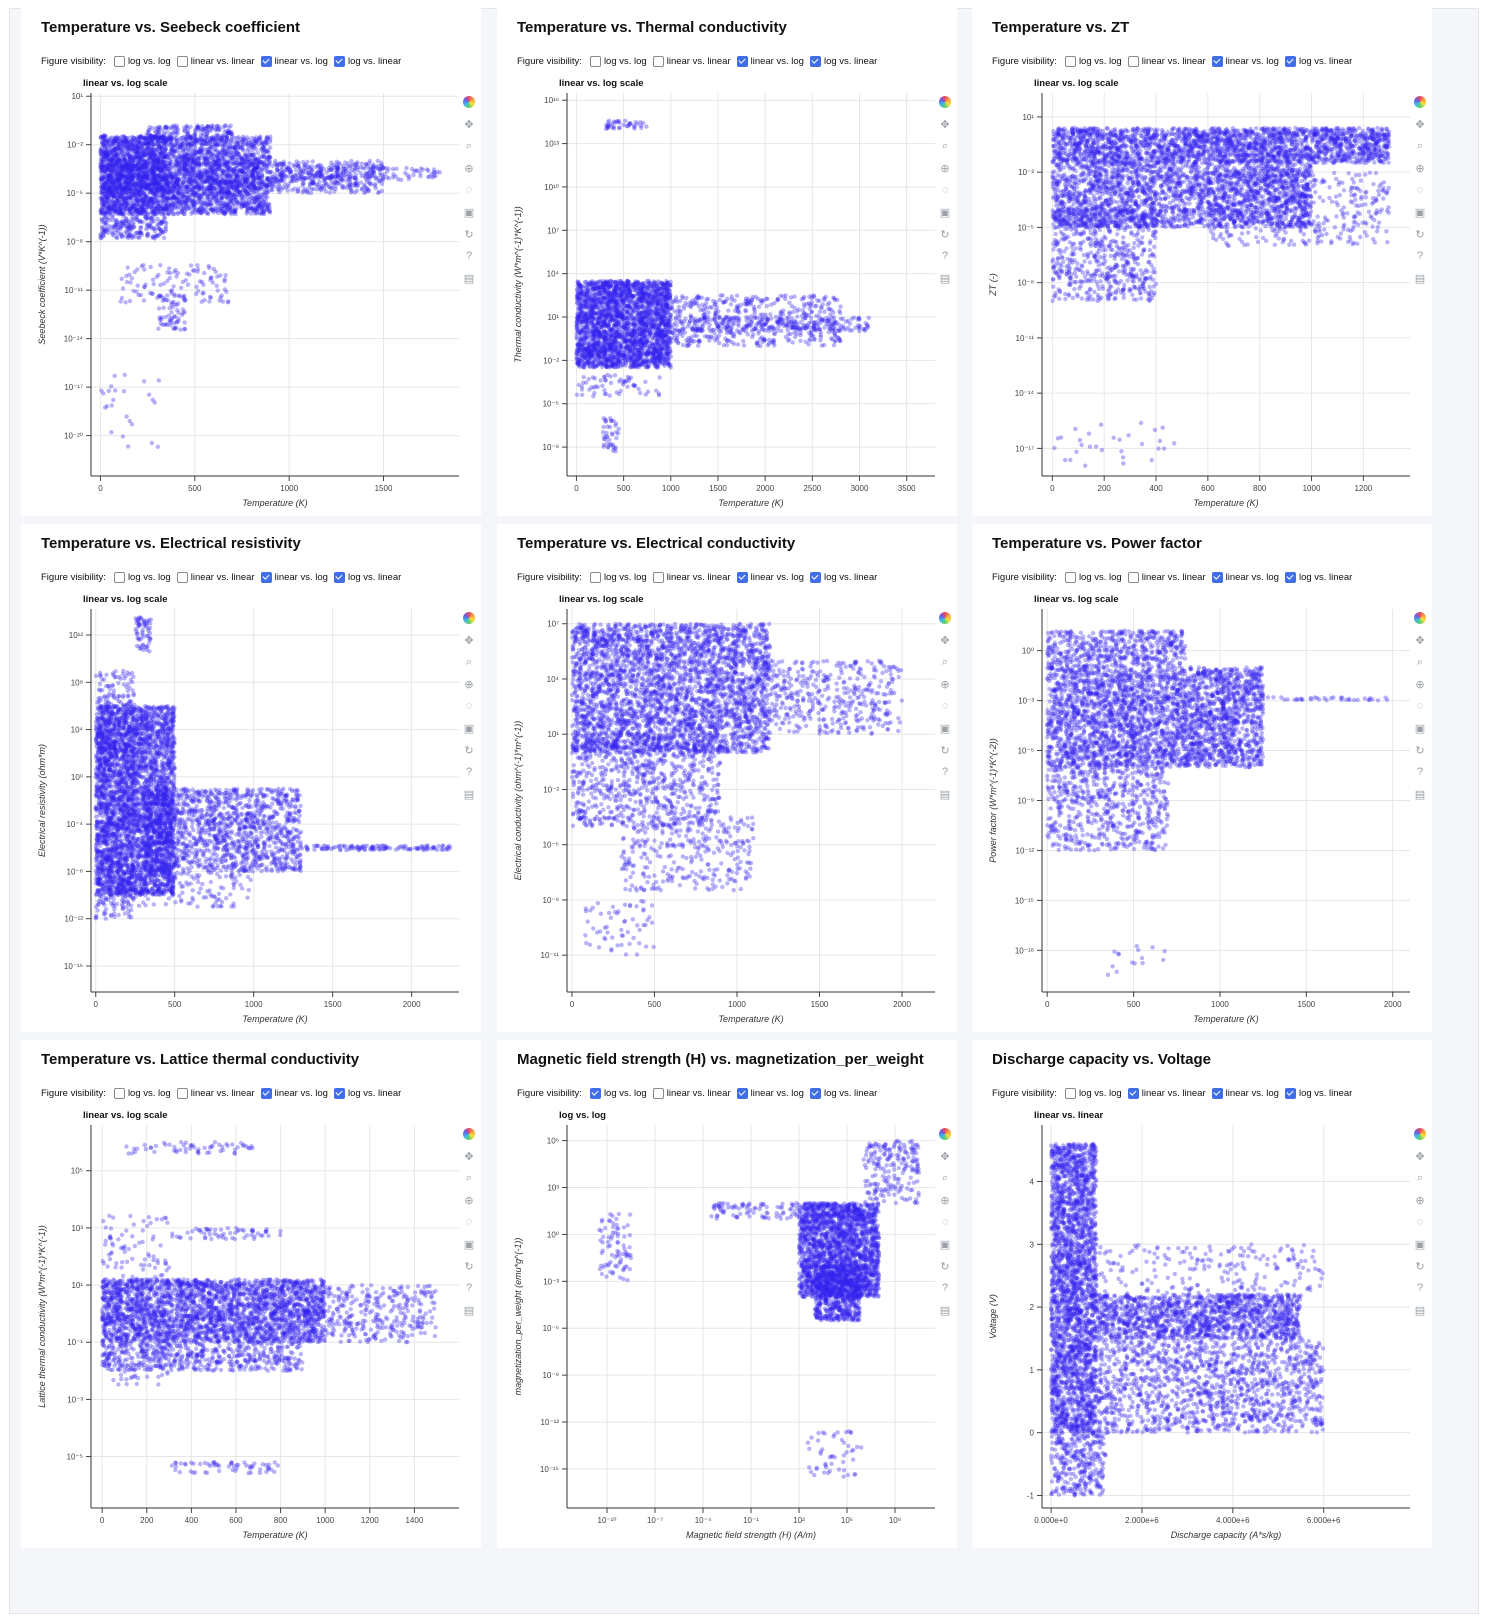  Describe the element at coordinates (142, 61) in the screenshot. I see `visibility-checkbox: log vs. log` at that location.